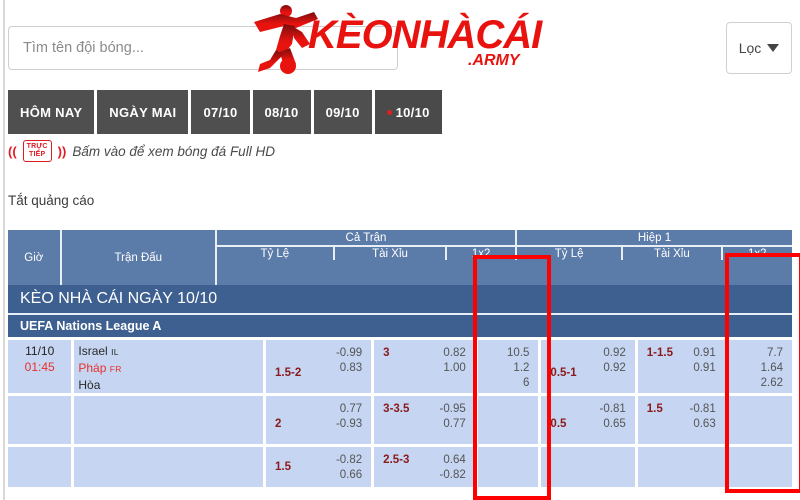 The image size is (800, 500). I want to click on search-input, so click(203, 48).